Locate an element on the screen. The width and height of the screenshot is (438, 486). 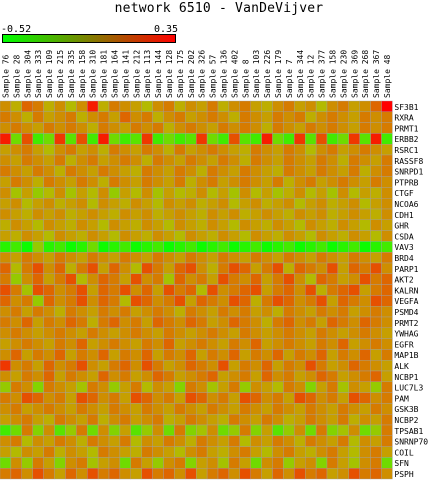
color-scale-max-label: 0.35 is located at coordinates (166, 29).